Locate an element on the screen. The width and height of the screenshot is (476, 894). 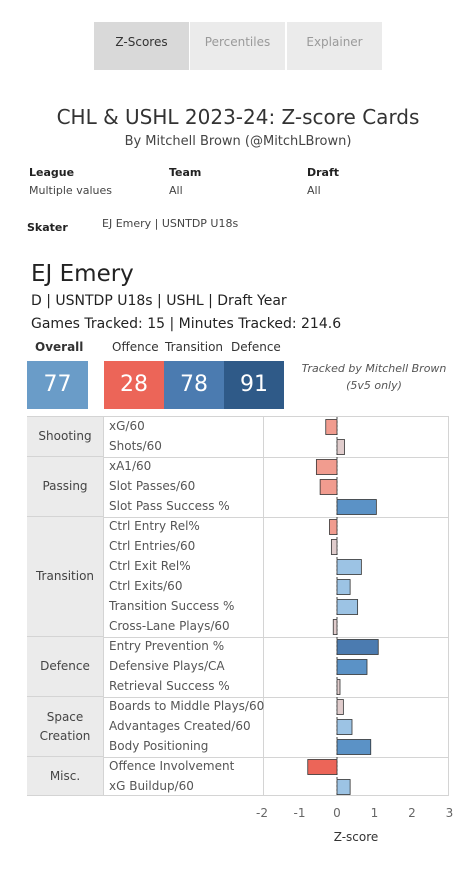
tracked-note: Tracked by Mitchell Brown (5v5 only) is located at coordinates (374, 377).